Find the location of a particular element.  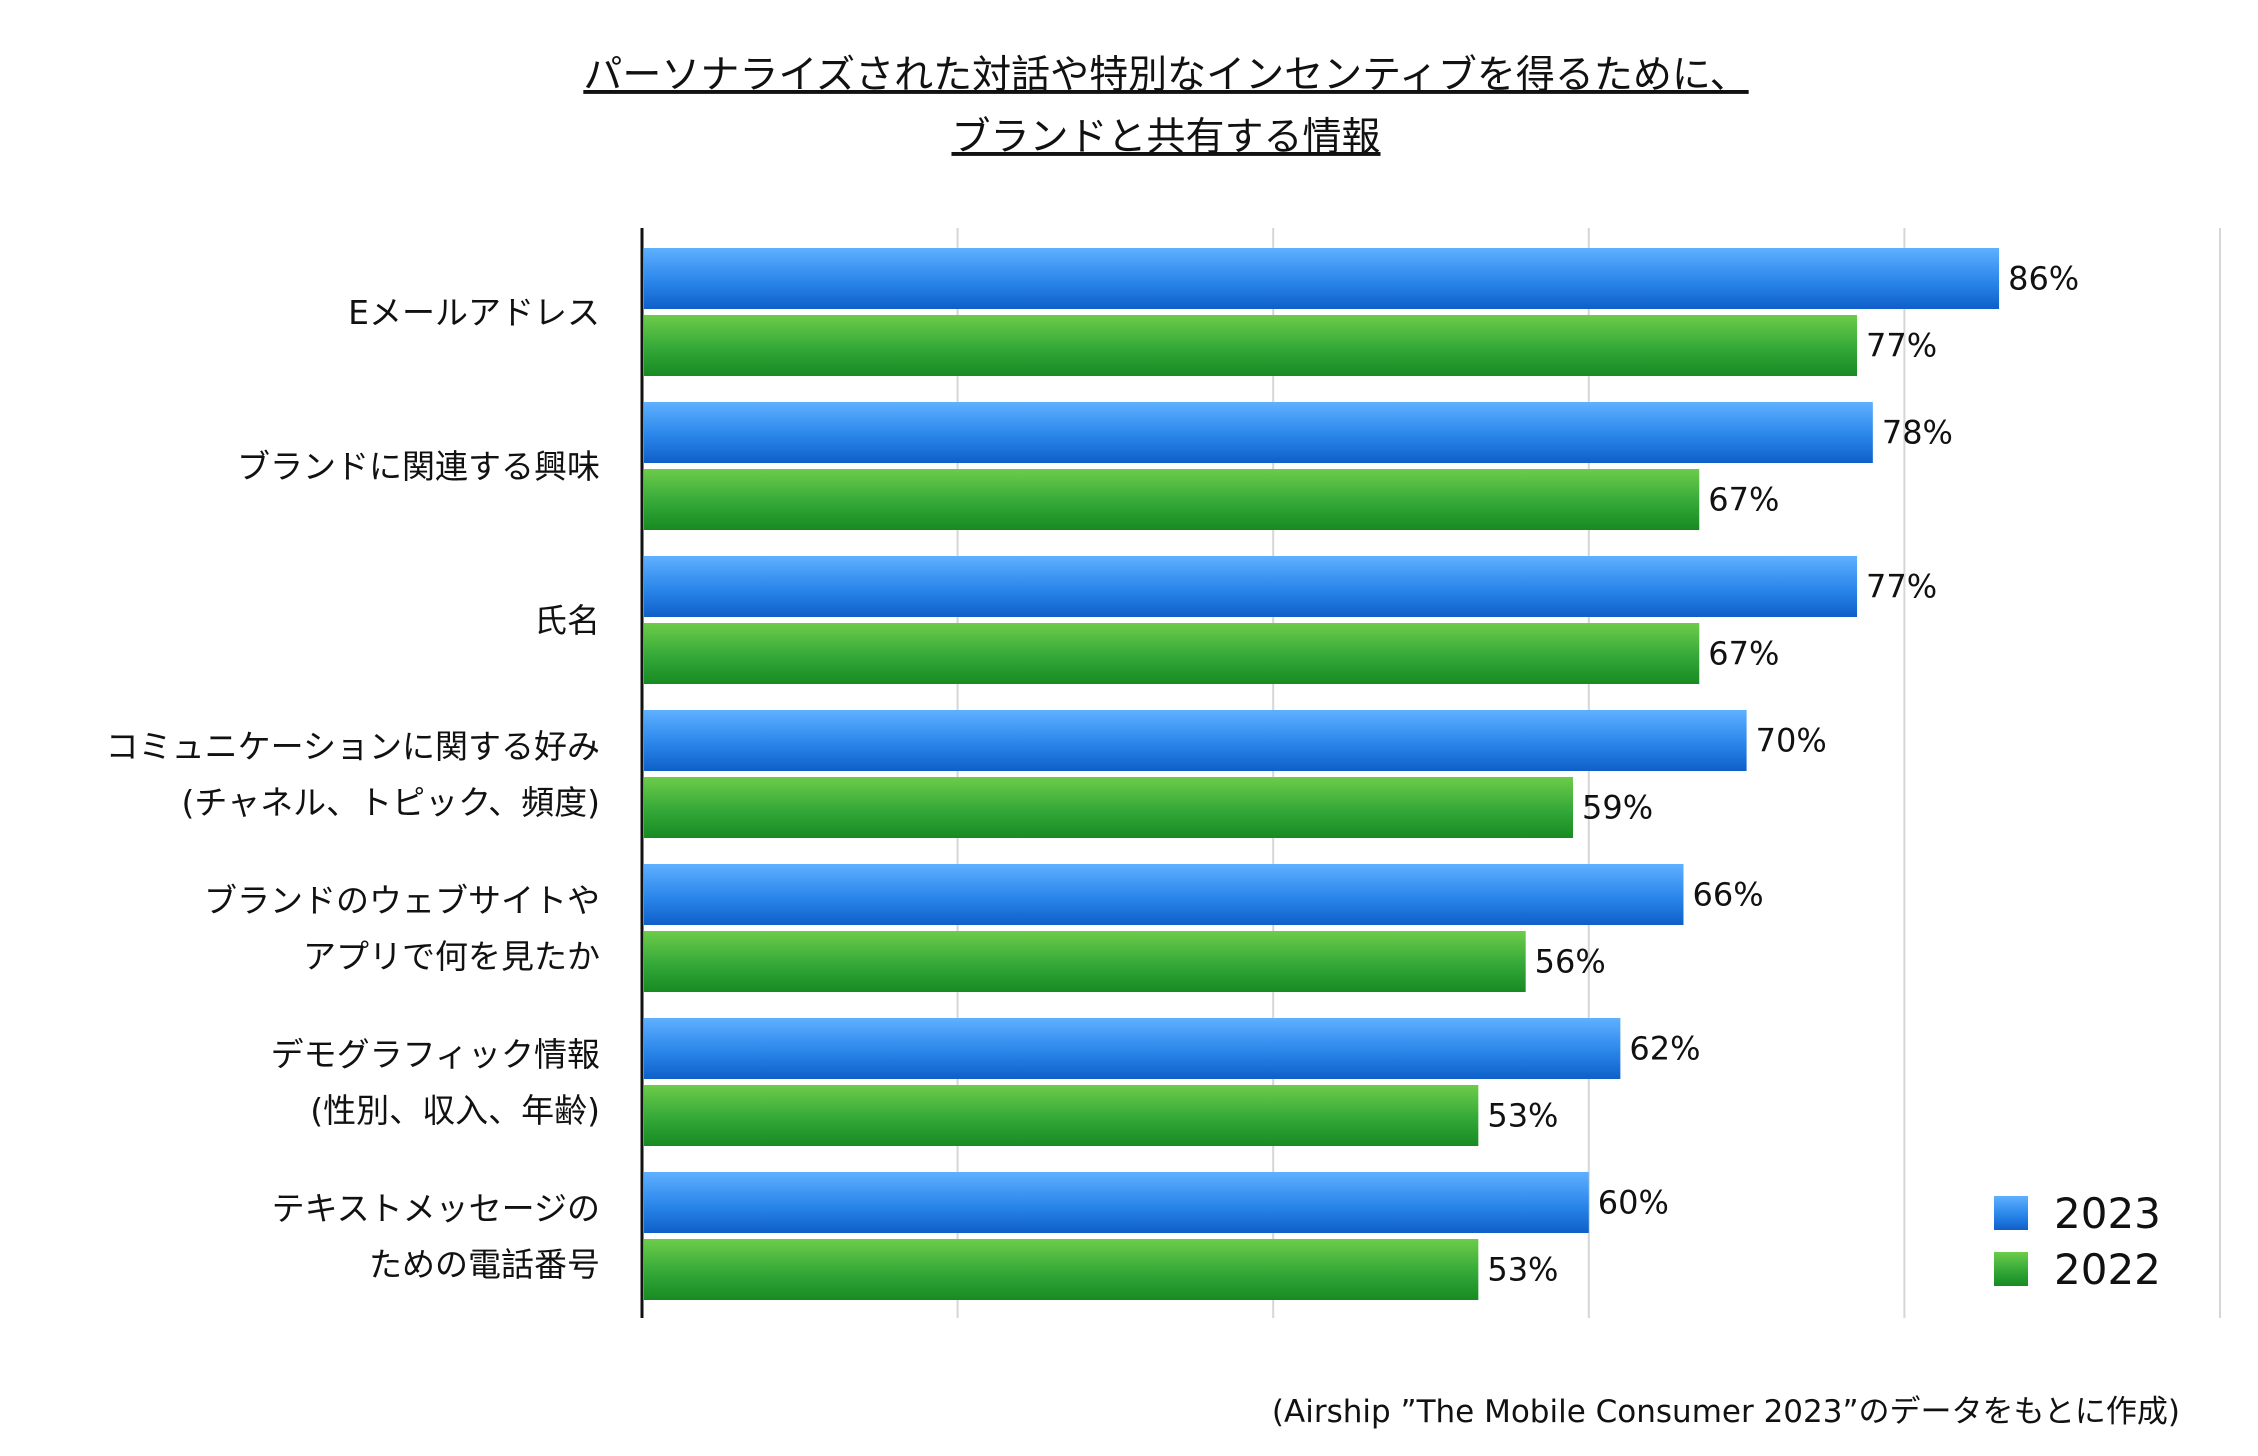

legend-label-2023: 2023 is located at coordinates (2107, 1213).